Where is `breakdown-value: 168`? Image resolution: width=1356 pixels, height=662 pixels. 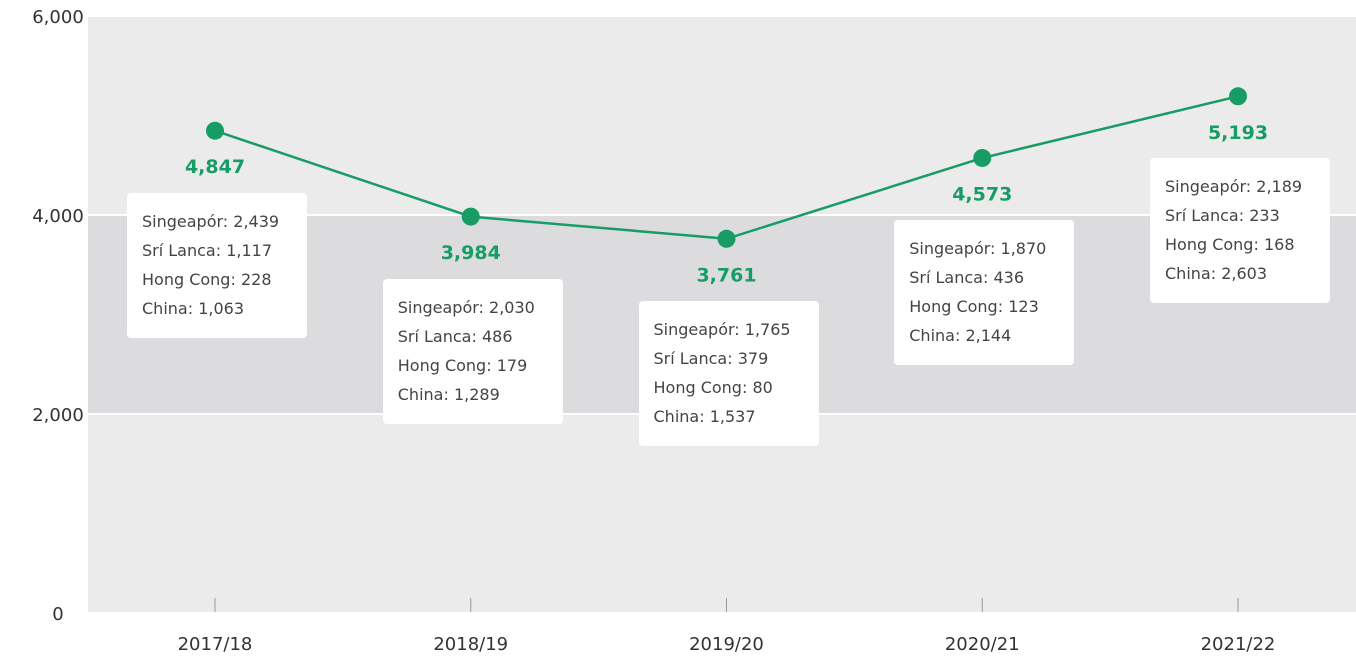
breakdown-value: 168 is located at coordinates (1279, 245).